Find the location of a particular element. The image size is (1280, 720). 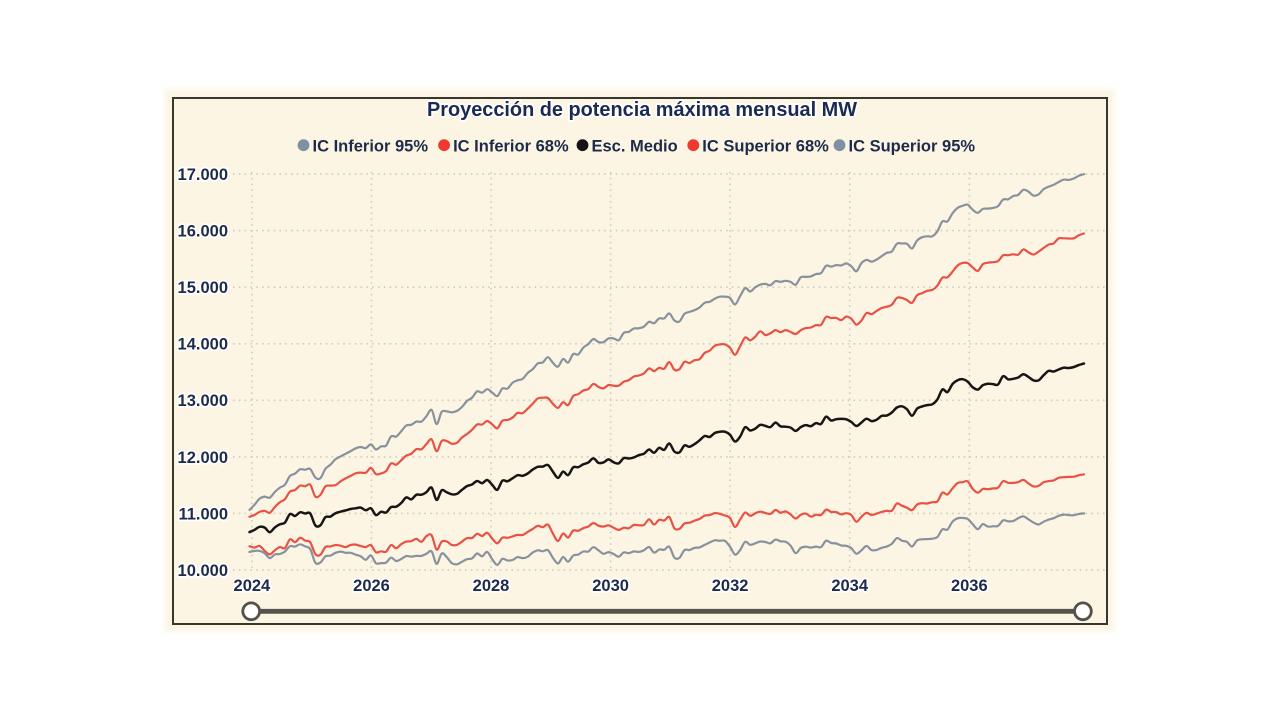

svg-text: 2032 is located at coordinates (730, 586).